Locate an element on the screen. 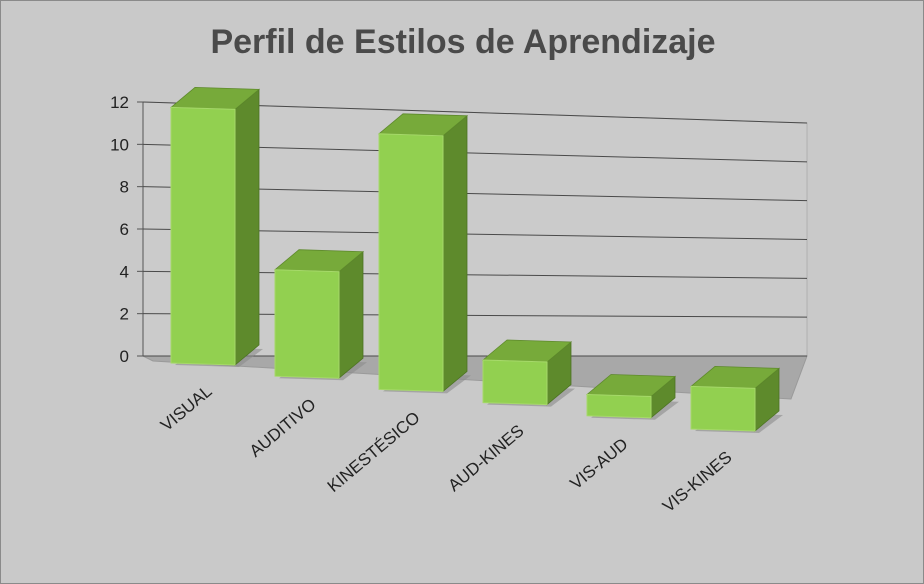  chart-title: Perfil de Estilos de Aprendizaje is located at coordinates (462, 42).